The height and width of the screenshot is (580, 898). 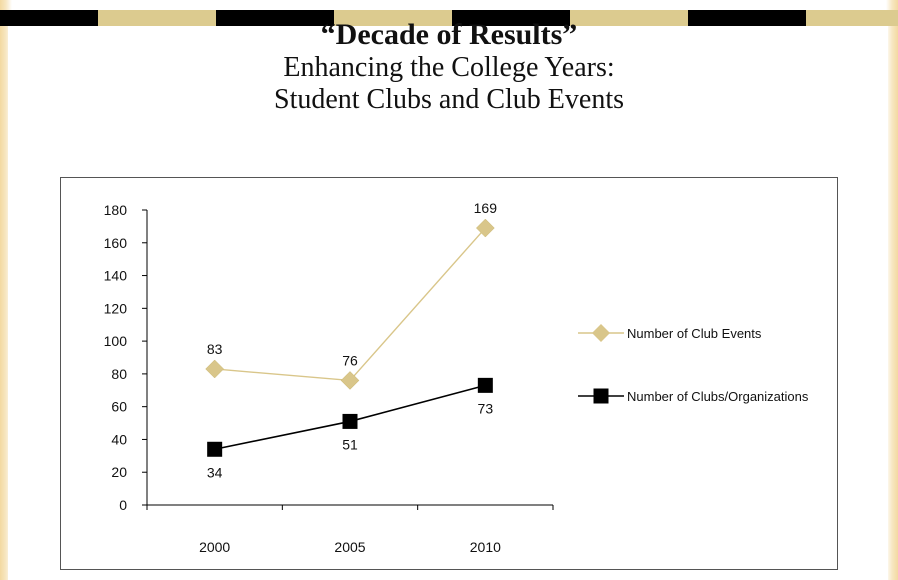 I want to click on y-tick-label: 160, so click(x=116, y=243).